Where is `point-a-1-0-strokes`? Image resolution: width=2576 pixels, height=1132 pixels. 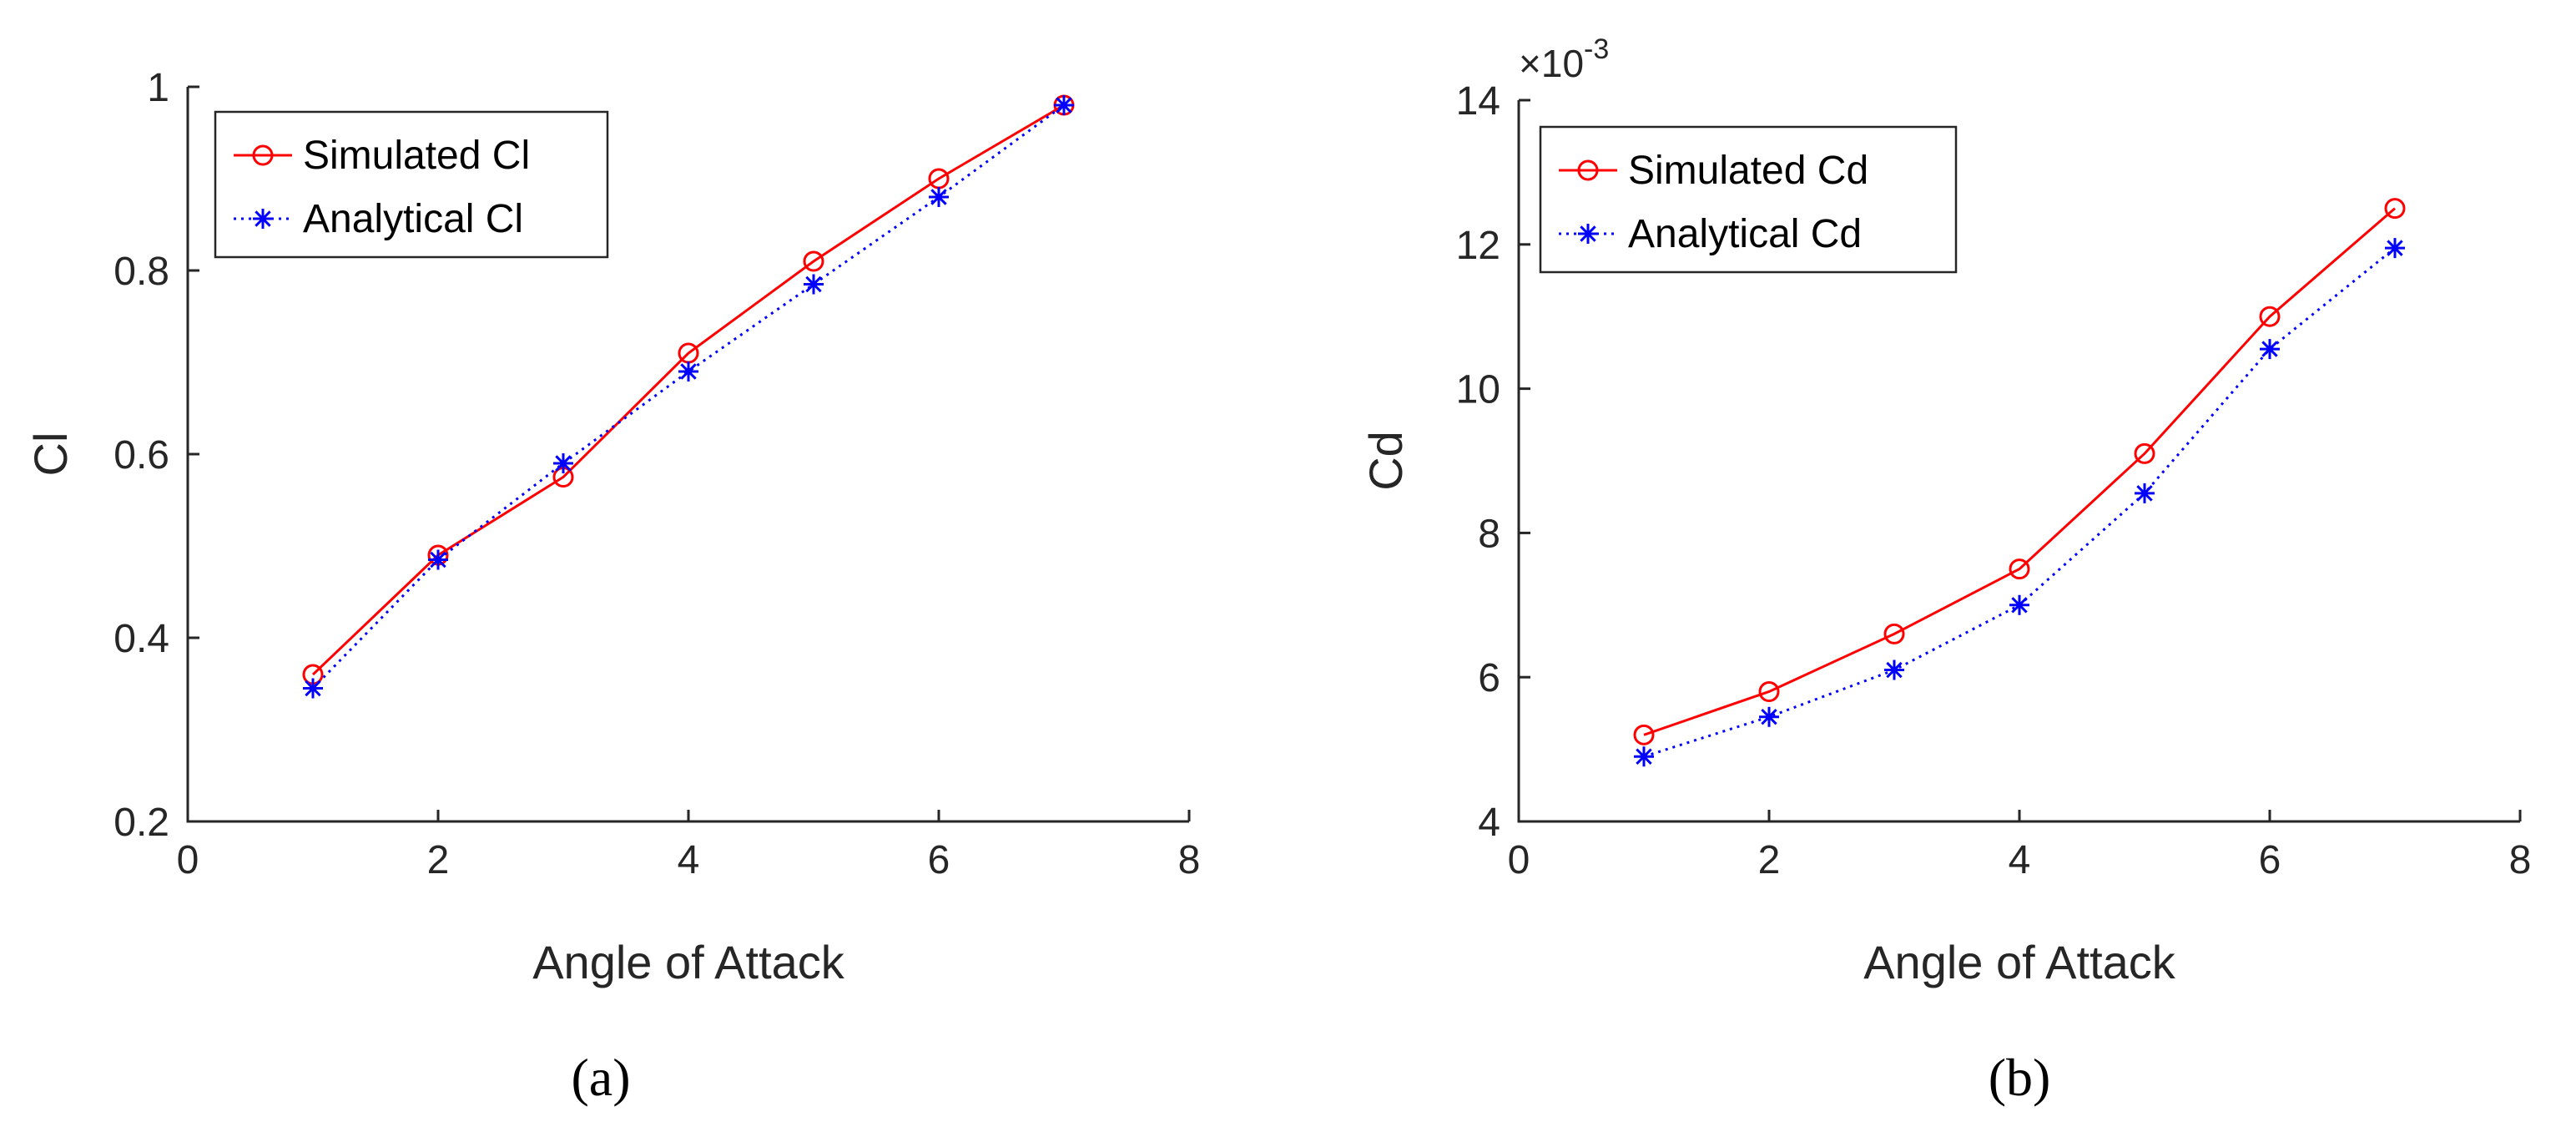 point-a-1-0-strokes is located at coordinates (313, 688).